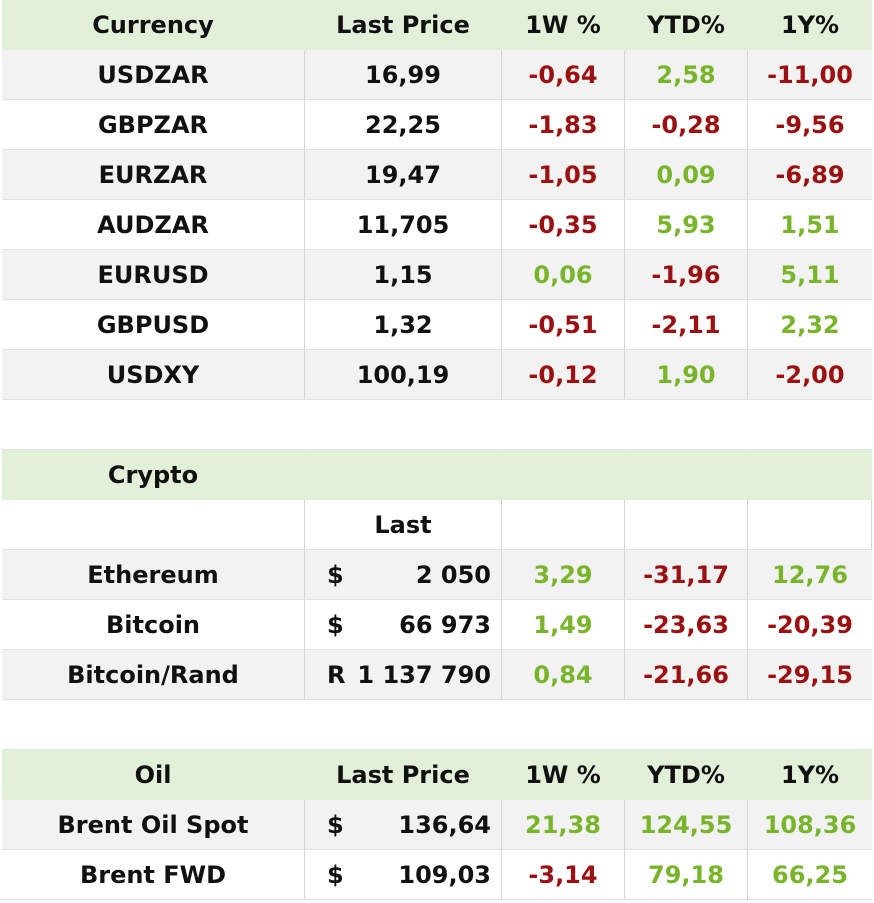 The height and width of the screenshot is (903, 874). I want to click on crypto-subheader-row: Last, so click(437, 525).